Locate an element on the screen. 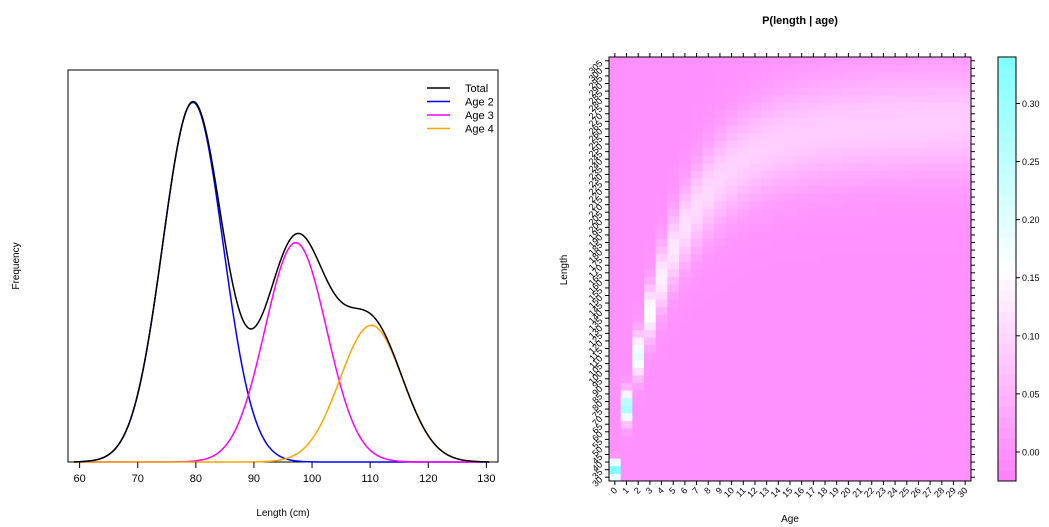 This screenshot has width=1049, height=527. x-tick-label: 30 is located at coordinates (962, 492).